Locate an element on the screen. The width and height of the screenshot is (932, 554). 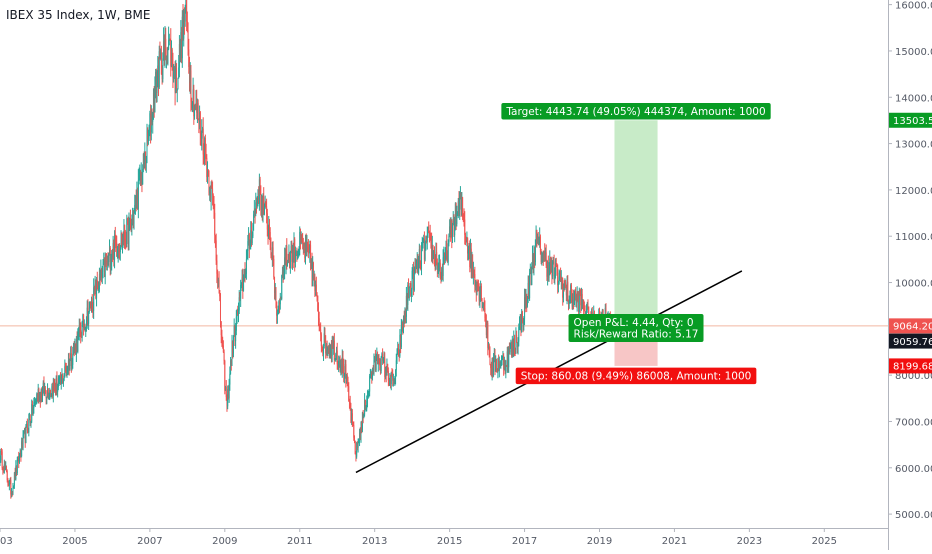
target-price-tag-box is located at coordinates (910, 120).